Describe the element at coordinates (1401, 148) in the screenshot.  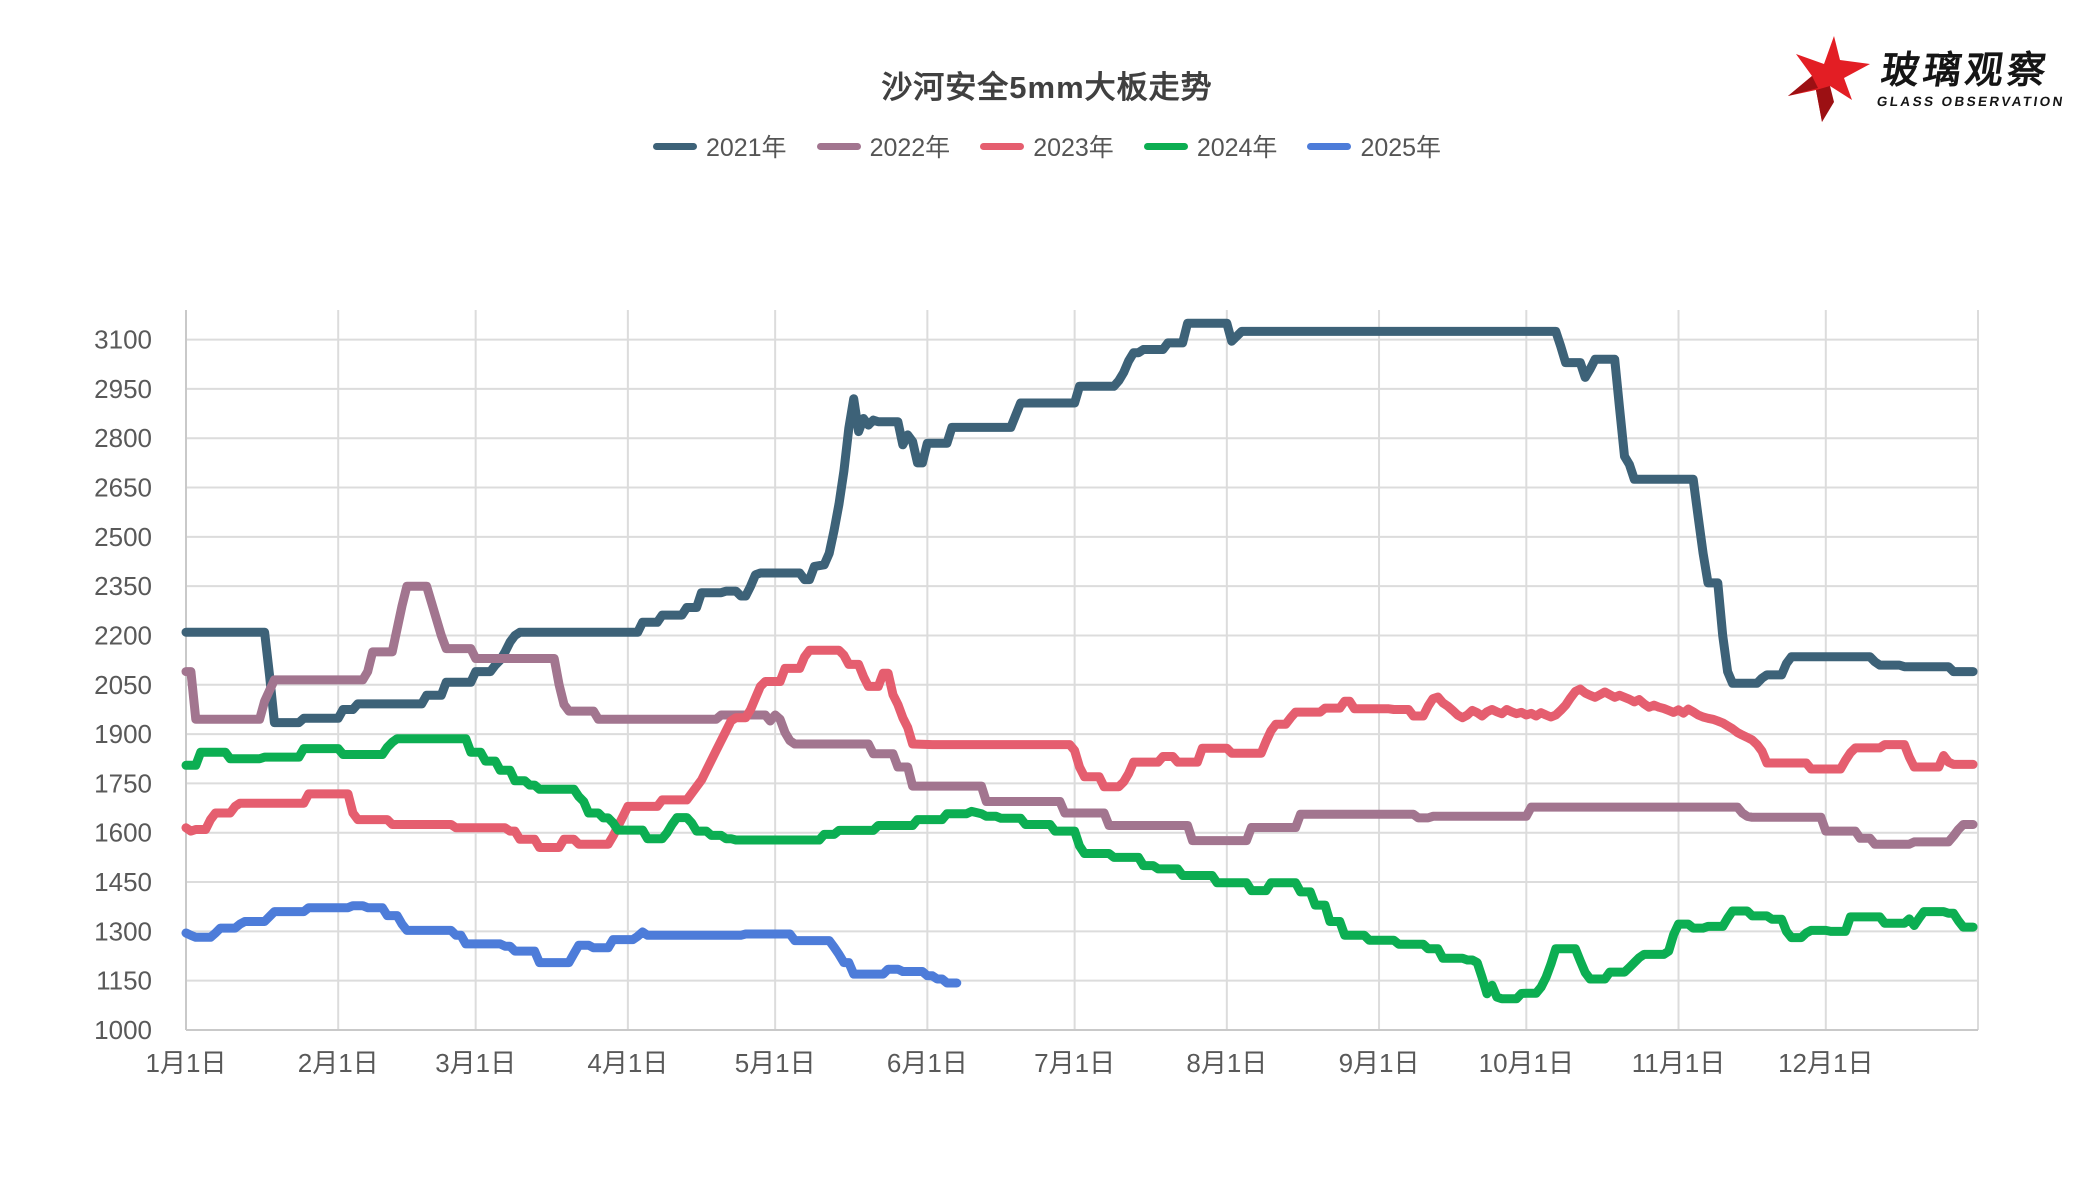
I see `legend-label: 2025年` at that location.